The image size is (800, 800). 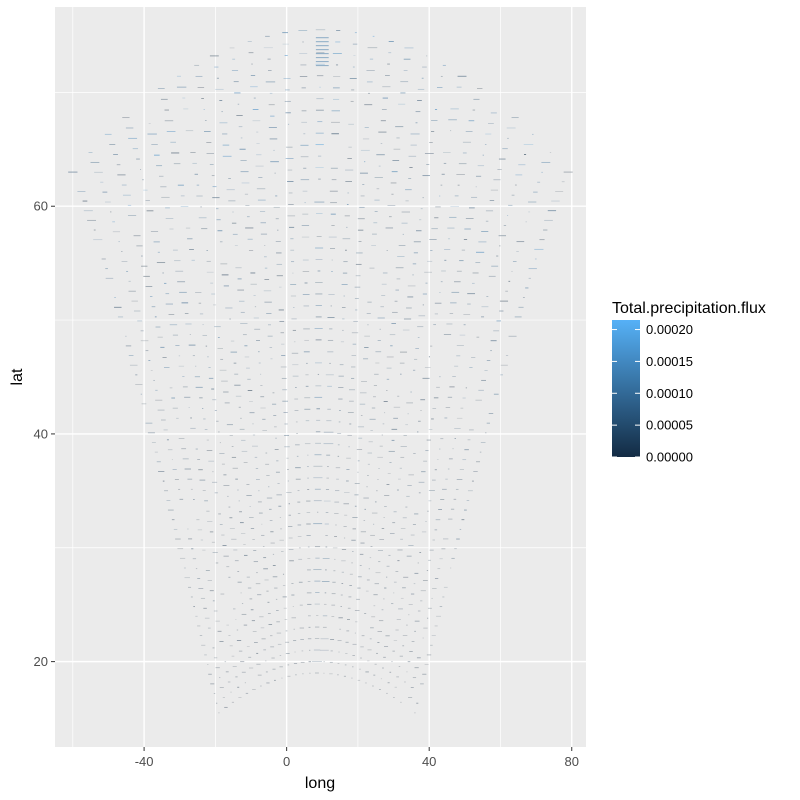 What do you see at coordinates (669, 457) in the screenshot?
I see `legend-tick-label: 0.00000` at bounding box center [669, 457].